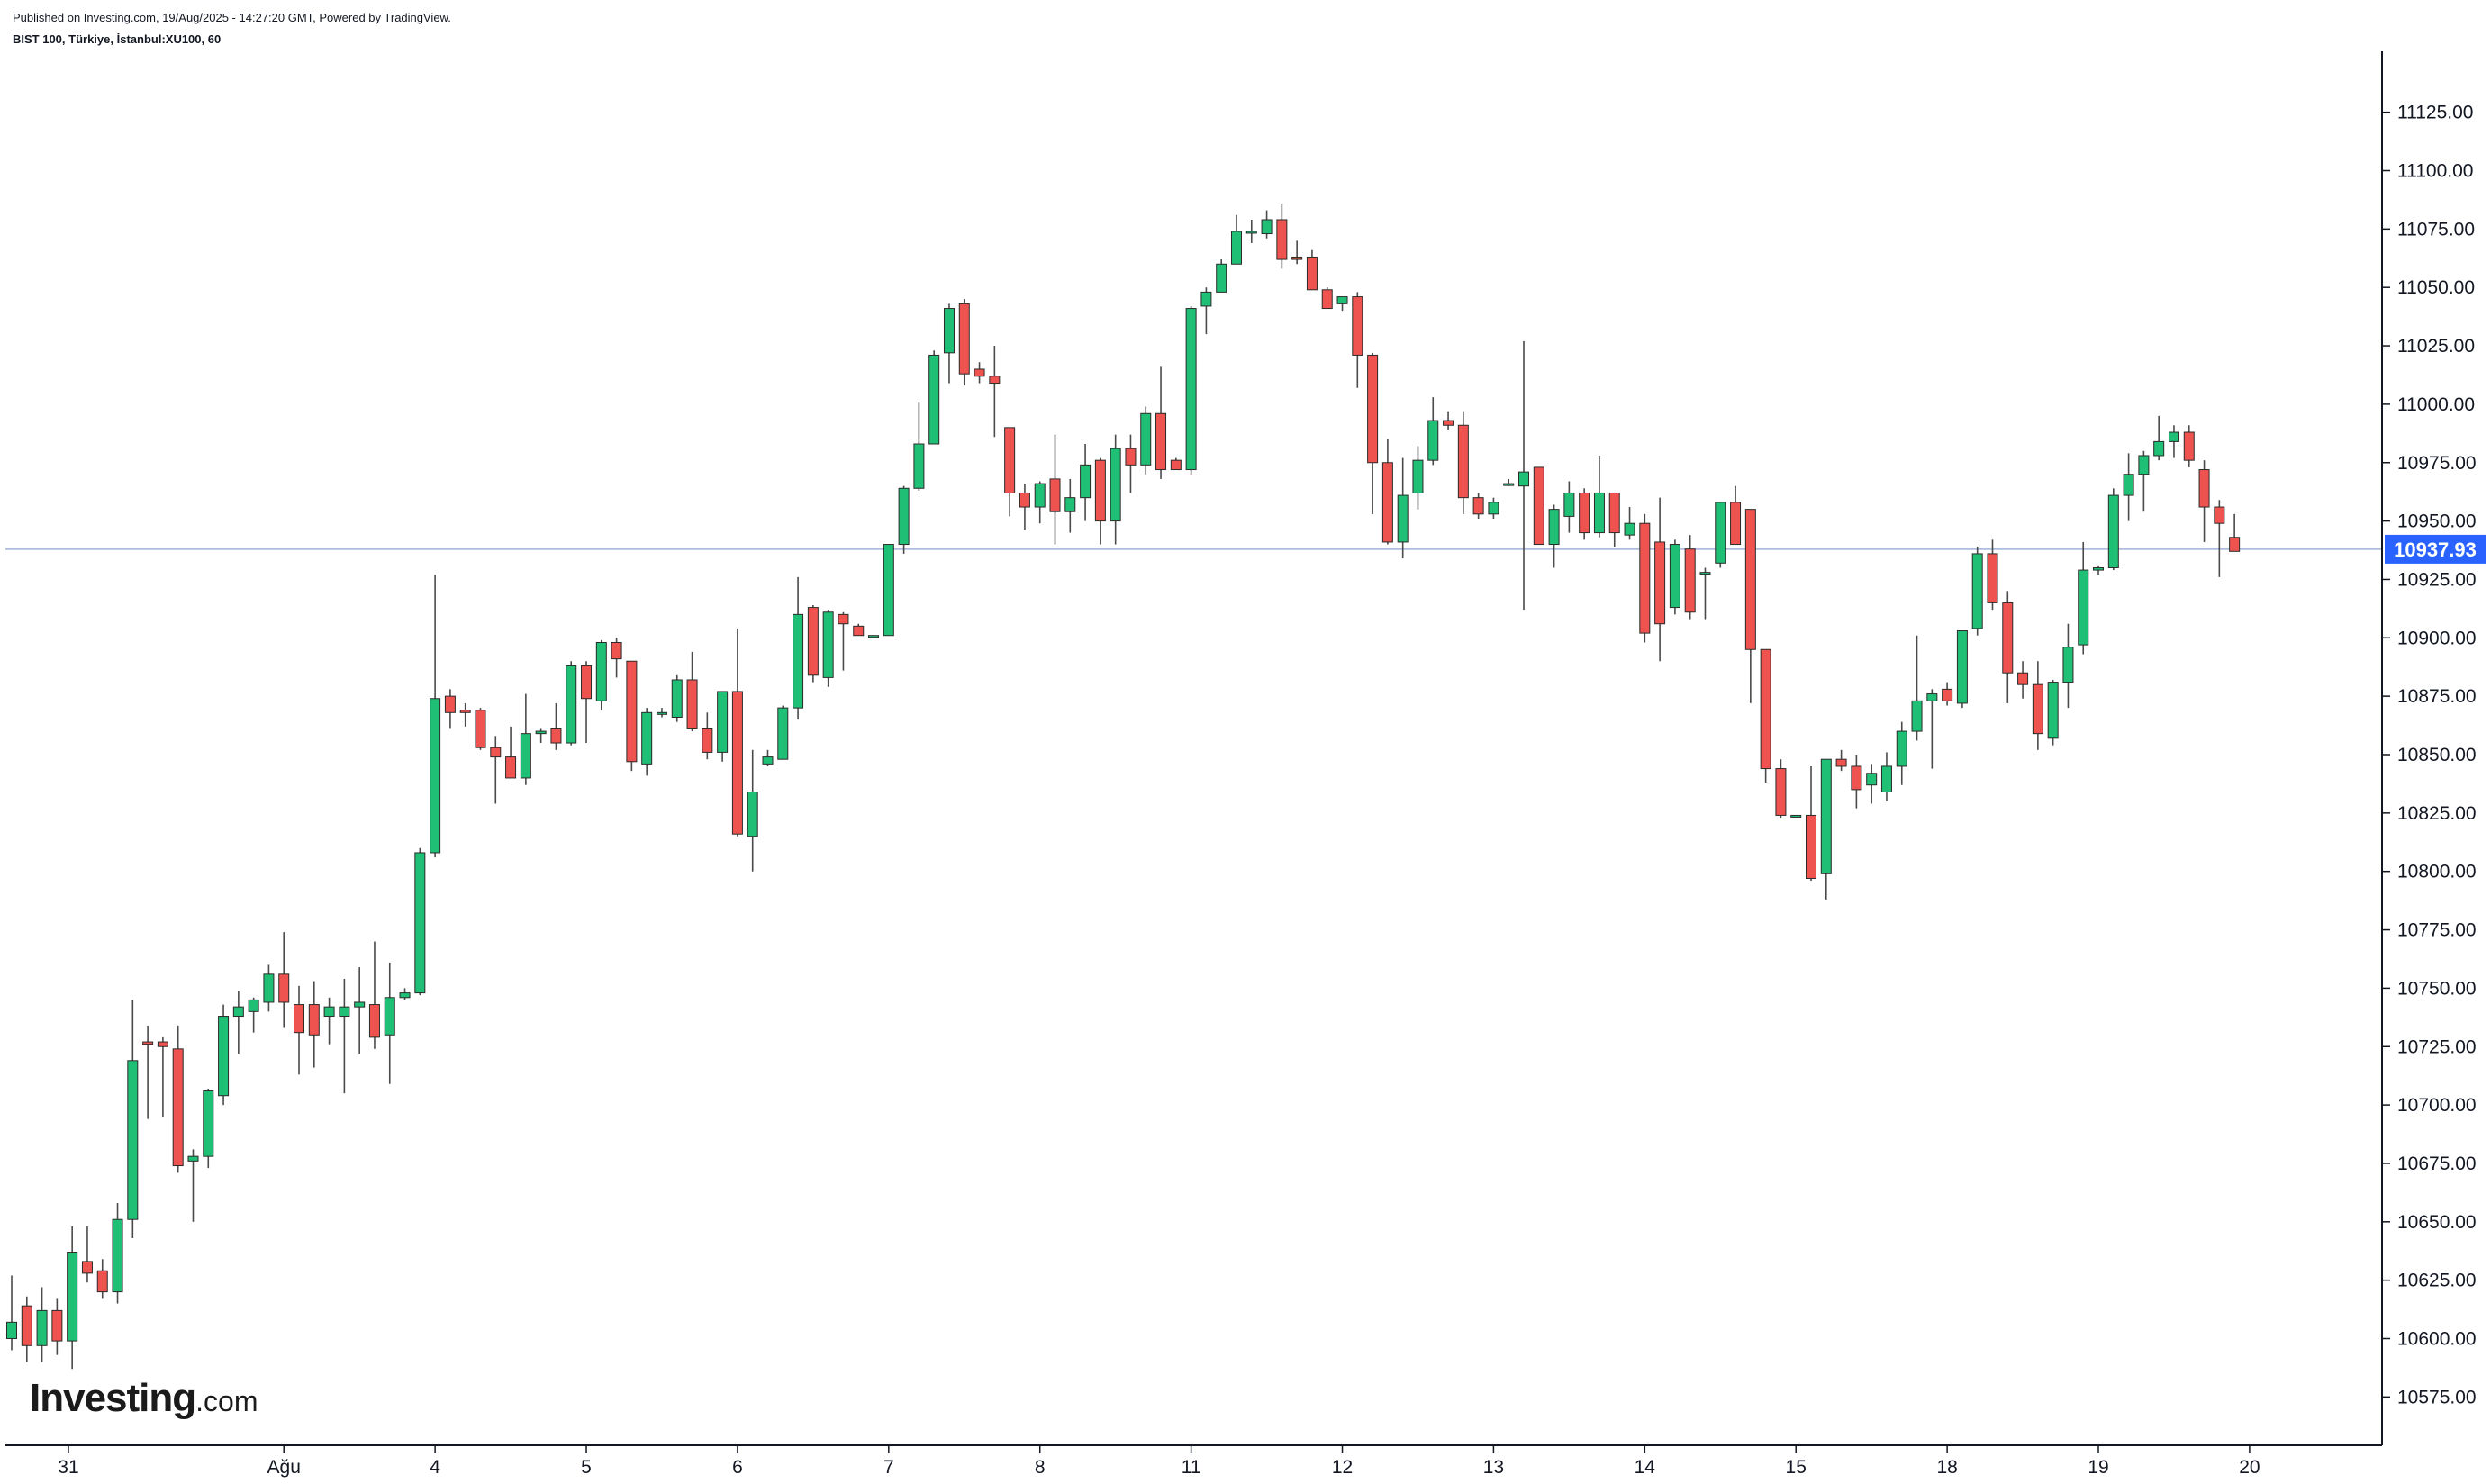 The width and height of the screenshot is (2491, 1484). I want to click on y-tick-label: 10925.00, so click(2437, 580).